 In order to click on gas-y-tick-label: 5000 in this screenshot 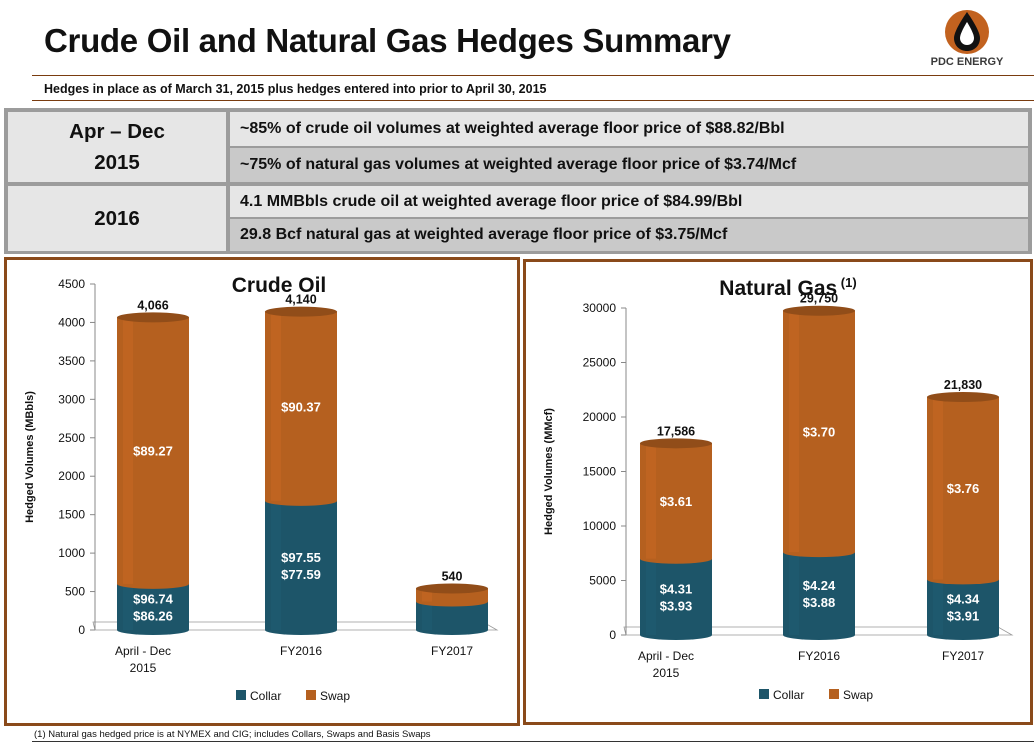, I will do `click(602, 581)`.